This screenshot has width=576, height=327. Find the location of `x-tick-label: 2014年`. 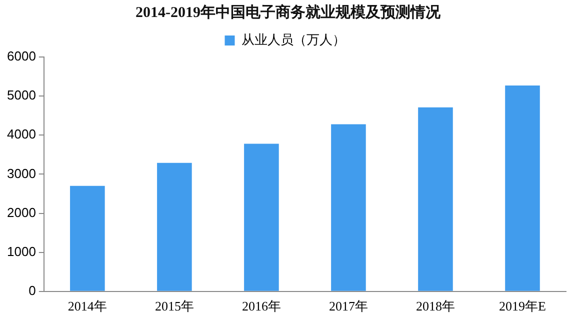

x-tick-label: 2014年 is located at coordinates (87, 306).